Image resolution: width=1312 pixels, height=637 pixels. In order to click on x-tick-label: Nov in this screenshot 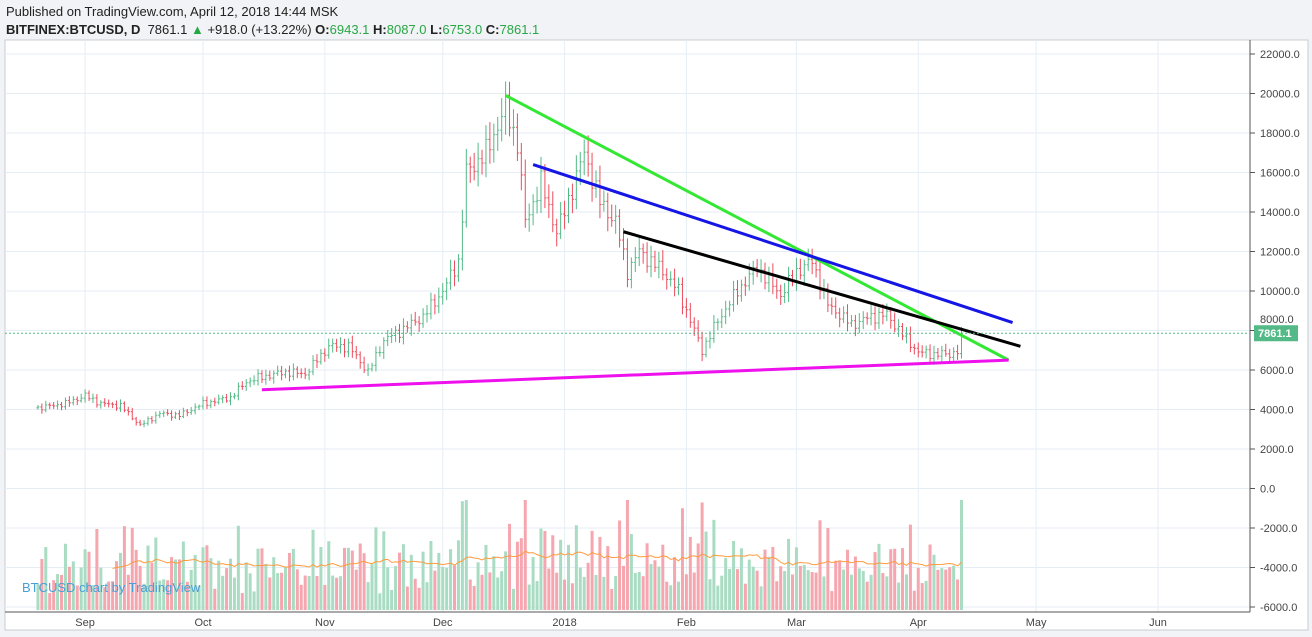, I will do `click(325, 623)`.